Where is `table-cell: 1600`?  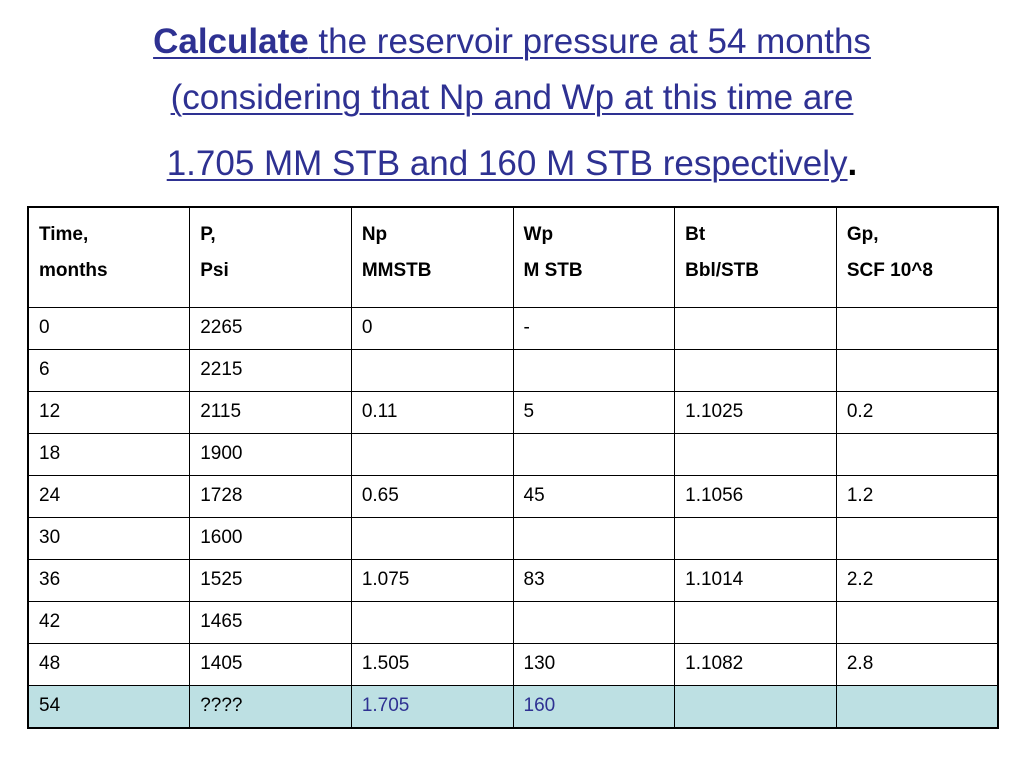 table-cell: 1600 is located at coordinates (270, 538).